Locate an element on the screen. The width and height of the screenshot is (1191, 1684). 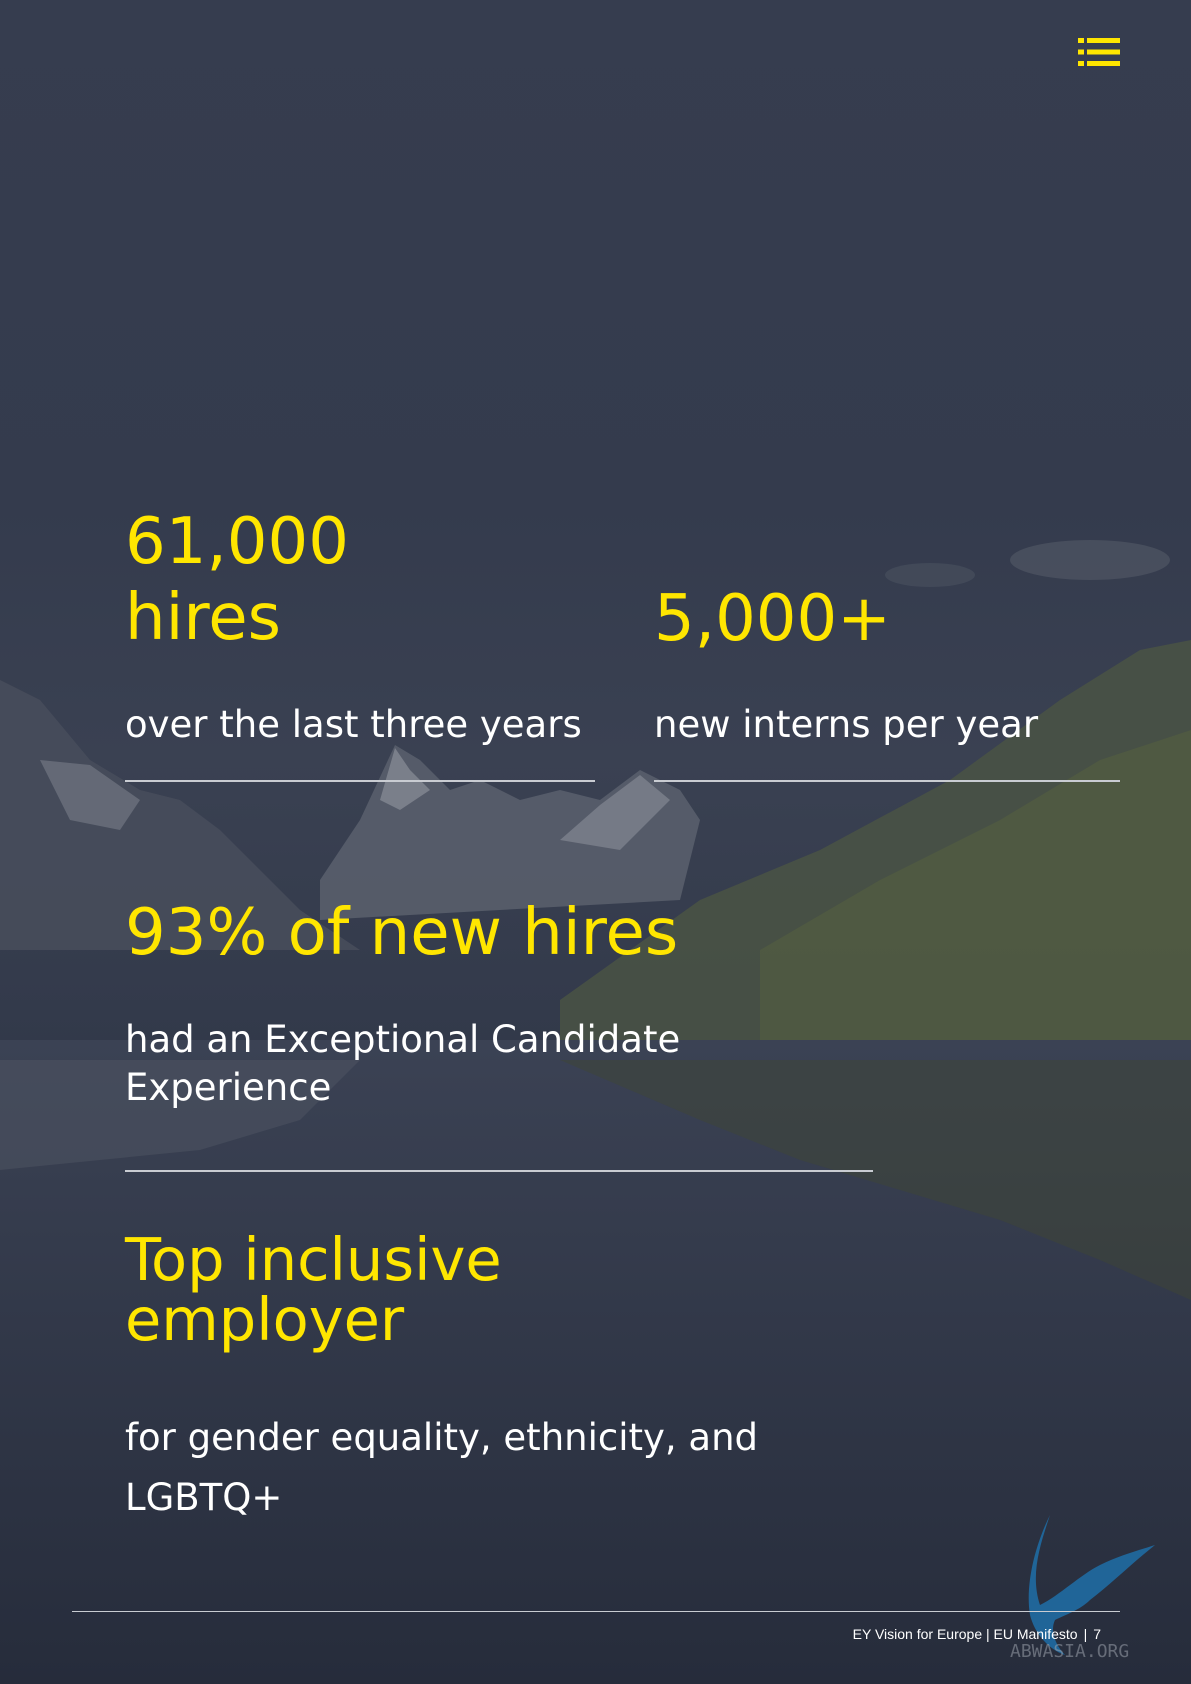
hires-stat-number: 61,000 hires is located at coordinates (237, 580).